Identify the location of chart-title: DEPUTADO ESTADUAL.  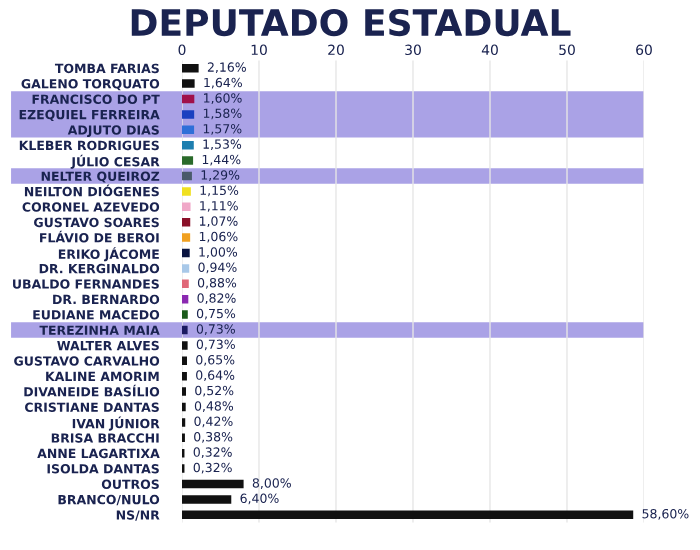
(351, 22).